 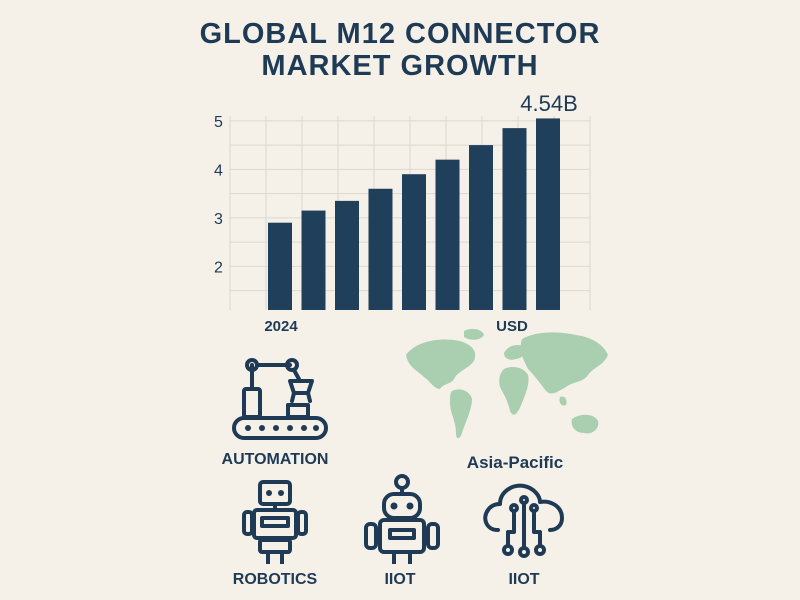 I want to click on iiot-label-1: IIOT, so click(x=400, y=579).